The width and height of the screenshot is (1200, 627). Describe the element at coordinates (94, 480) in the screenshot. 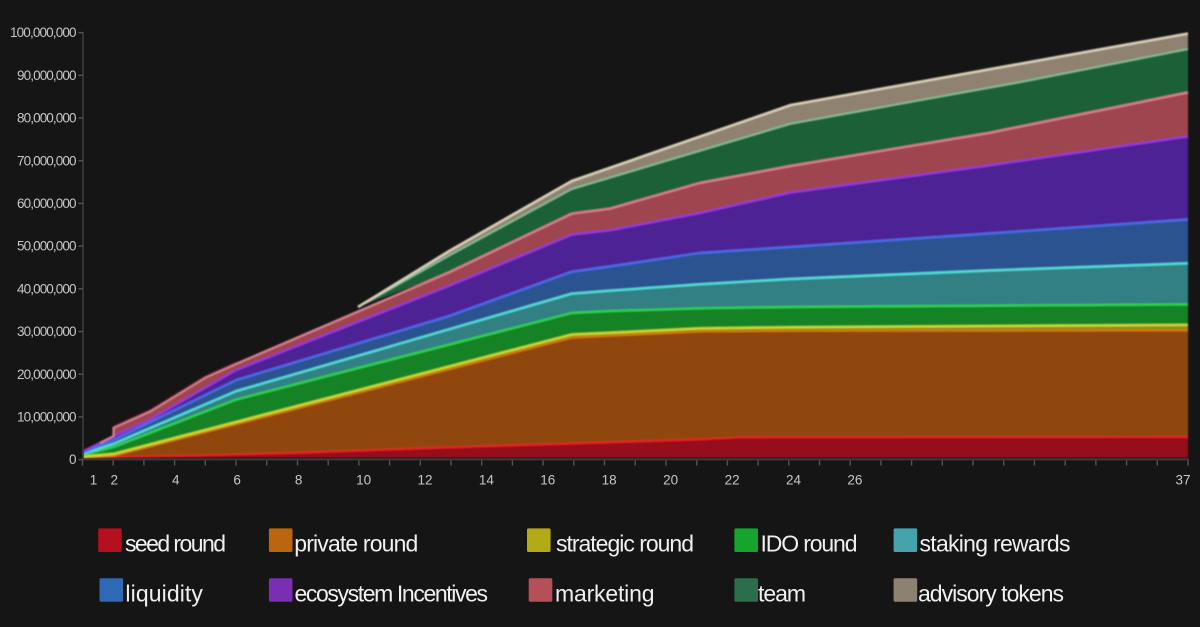

I see `svg-text: 1` at that location.